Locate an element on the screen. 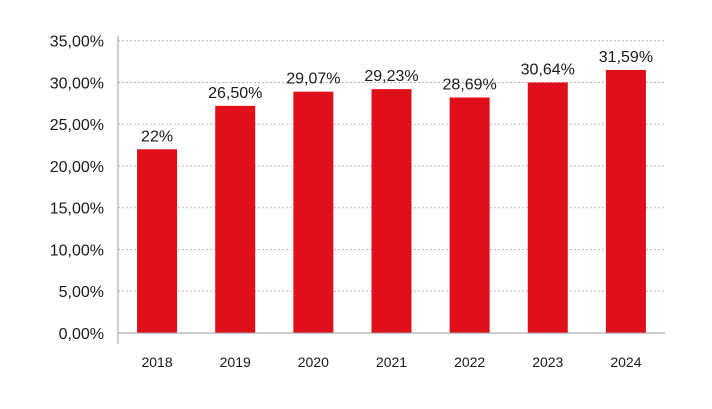 Image resolution: width=712 pixels, height=409 pixels. data-label: 22% is located at coordinates (157, 136).